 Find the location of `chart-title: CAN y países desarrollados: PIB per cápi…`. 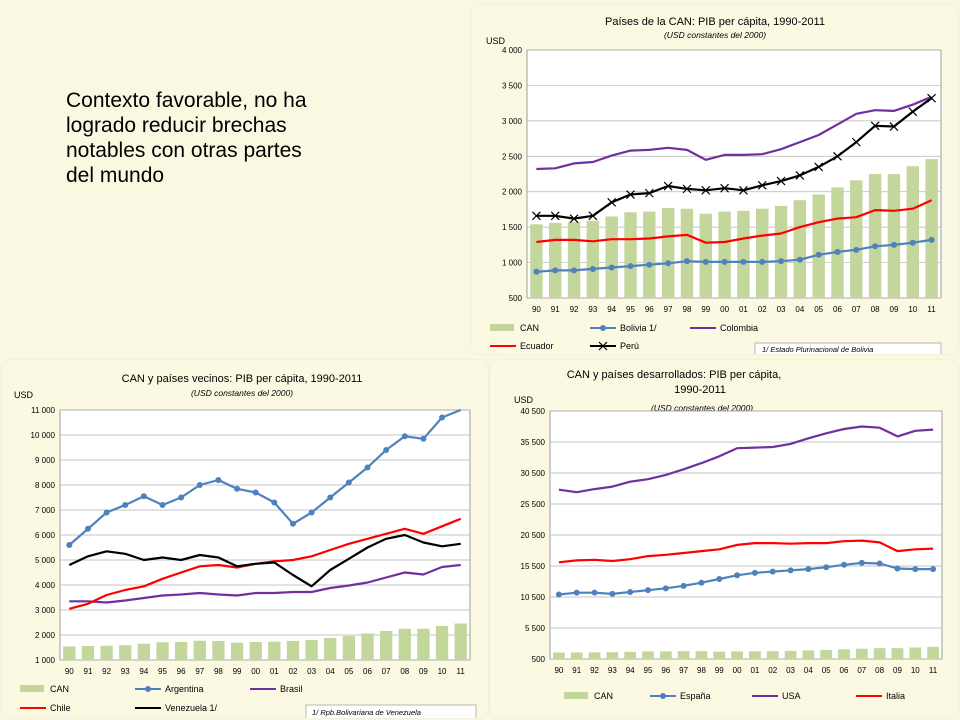

chart-title: CAN y países desarrollados: PIB per cápi… is located at coordinates (674, 382).